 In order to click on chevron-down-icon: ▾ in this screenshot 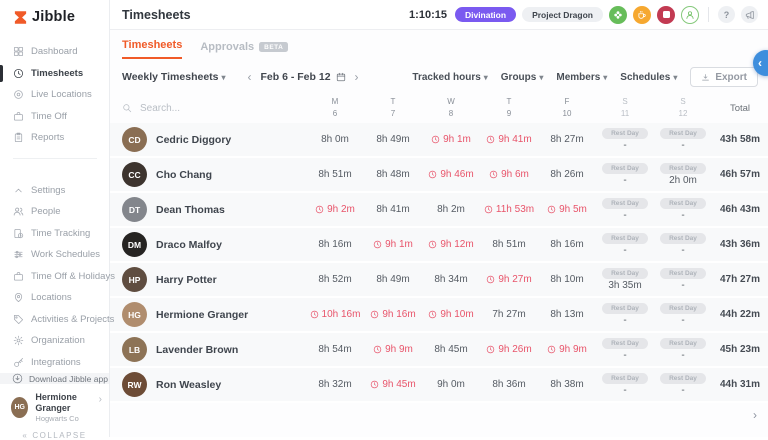, I will do `click(675, 77)`.